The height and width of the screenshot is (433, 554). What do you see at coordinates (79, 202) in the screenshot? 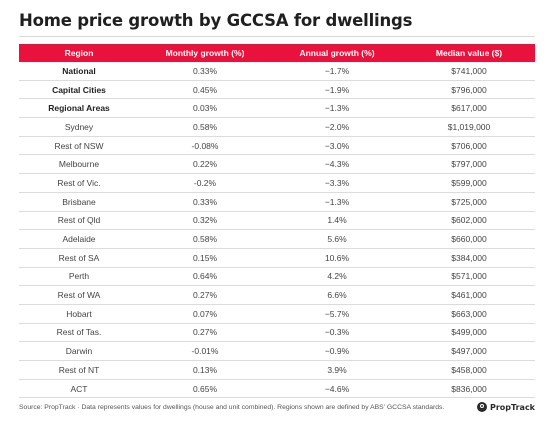
I see `region-cell: Brisbane` at bounding box center [79, 202].